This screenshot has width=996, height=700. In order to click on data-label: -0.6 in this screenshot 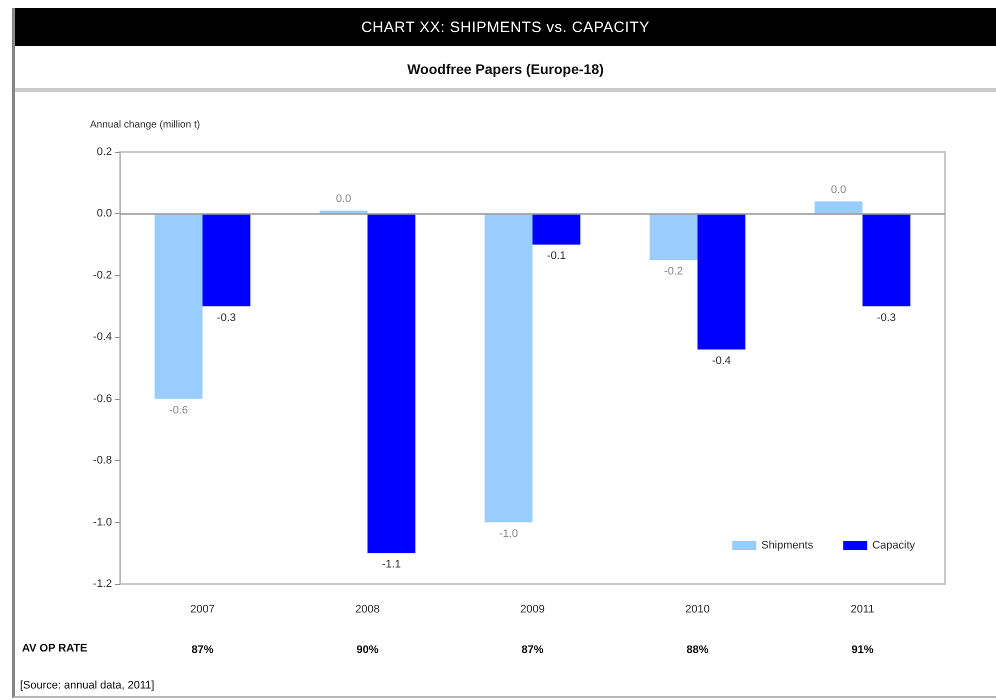, I will do `click(178, 410)`.